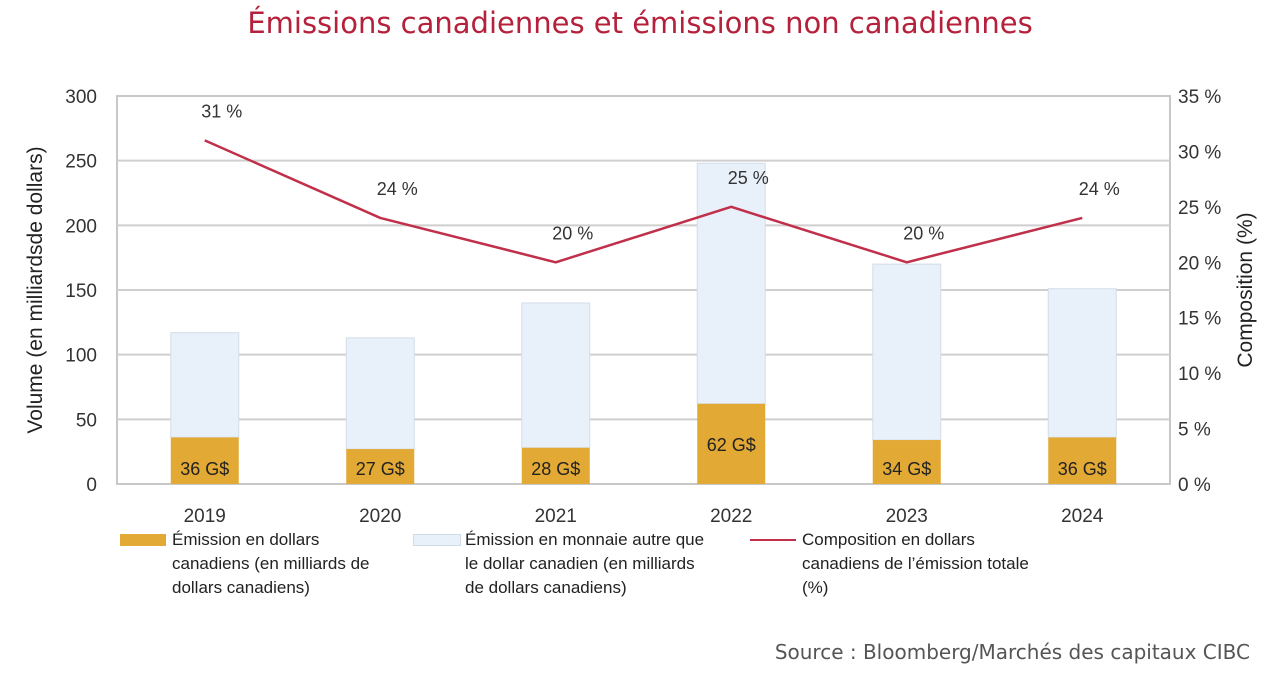 The height and width of the screenshot is (694, 1280). What do you see at coordinates (643, 201) in the screenshot?
I see `composition-line` at bounding box center [643, 201].